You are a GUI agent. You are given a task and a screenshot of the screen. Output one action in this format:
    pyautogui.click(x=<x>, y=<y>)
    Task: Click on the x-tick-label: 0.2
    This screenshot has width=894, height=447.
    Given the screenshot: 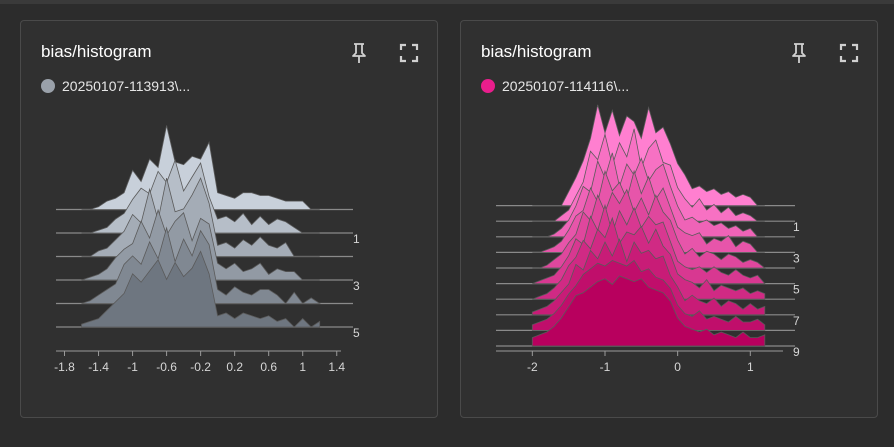 What is the action you would take?
    pyautogui.click(x=234, y=367)
    